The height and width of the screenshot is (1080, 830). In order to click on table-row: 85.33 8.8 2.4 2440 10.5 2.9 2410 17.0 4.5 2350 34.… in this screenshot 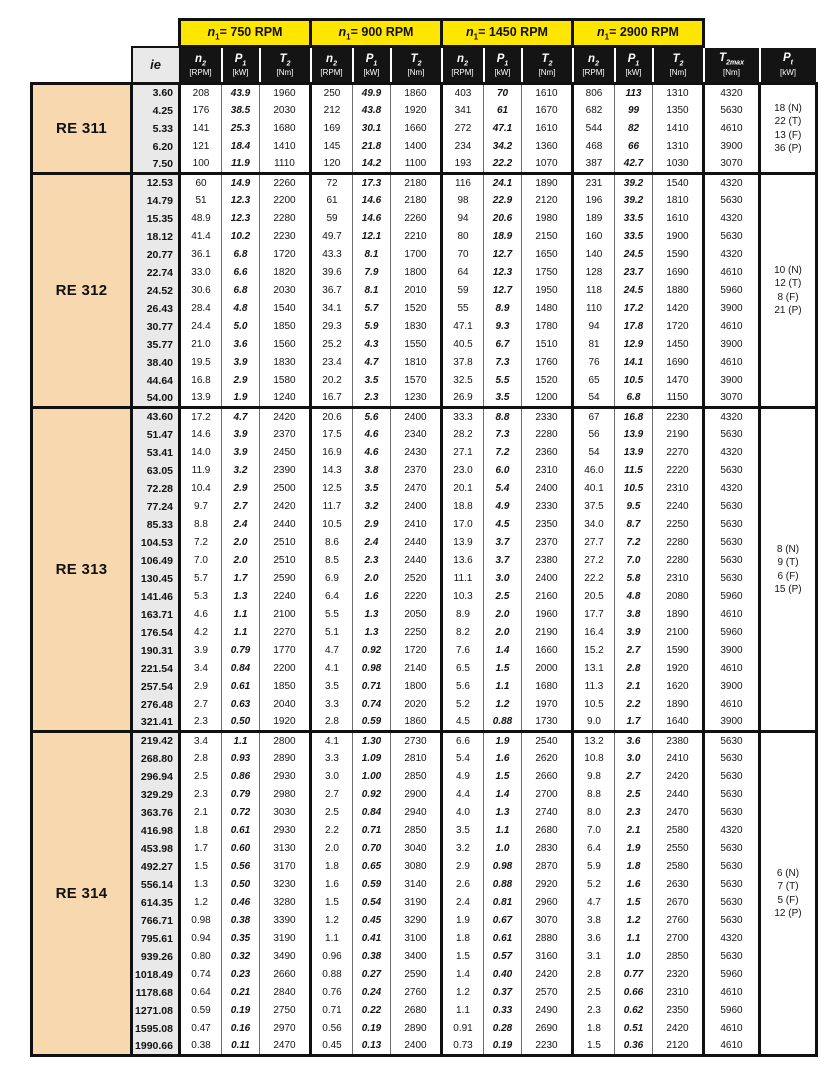, I will do `click(424, 524)`.